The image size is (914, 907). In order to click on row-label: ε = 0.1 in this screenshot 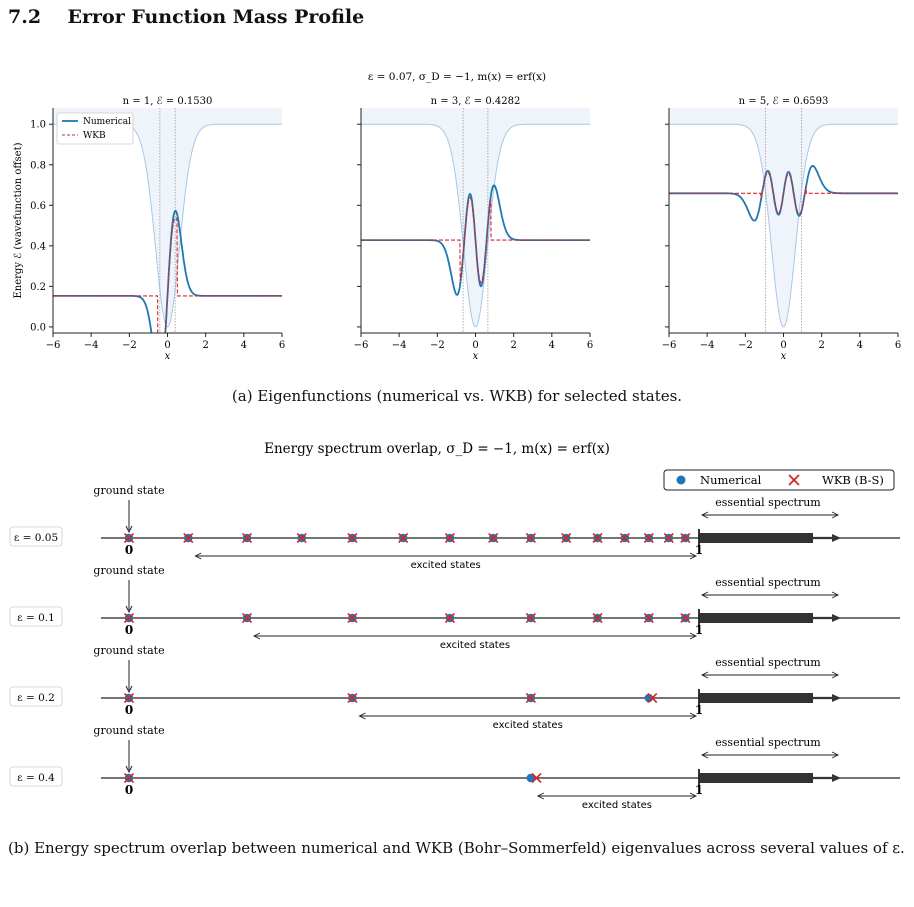, I will do `click(36, 618)`.